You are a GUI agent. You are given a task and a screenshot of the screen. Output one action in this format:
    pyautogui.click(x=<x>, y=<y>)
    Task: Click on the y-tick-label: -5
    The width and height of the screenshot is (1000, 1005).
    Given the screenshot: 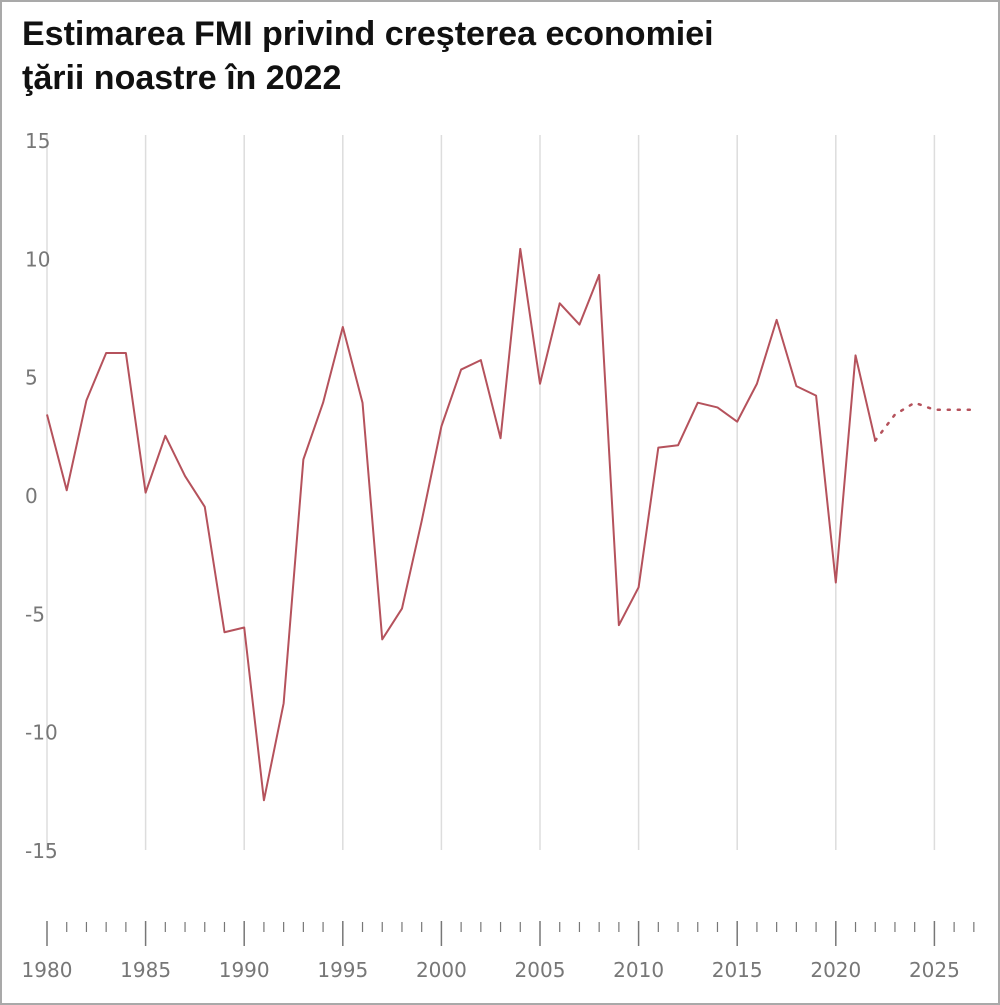 What is the action you would take?
    pyautogui.click(x=35, y=614)
    